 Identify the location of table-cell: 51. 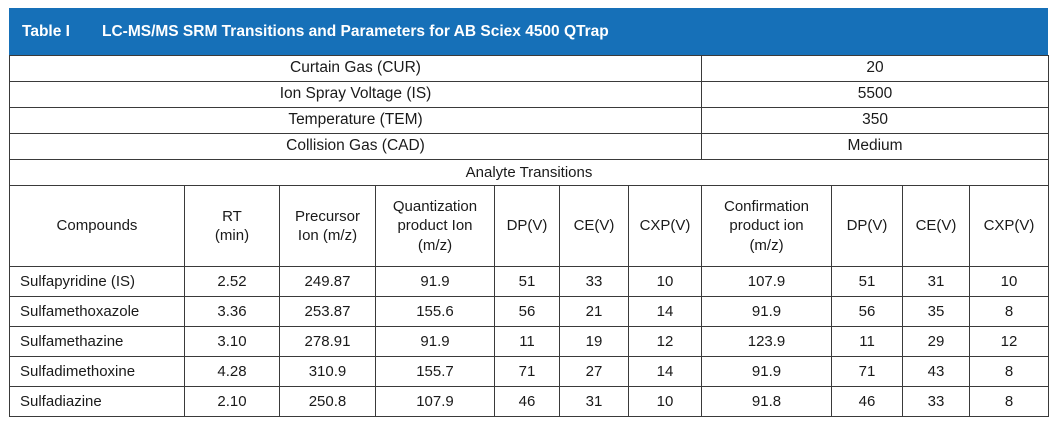
(527, 281).